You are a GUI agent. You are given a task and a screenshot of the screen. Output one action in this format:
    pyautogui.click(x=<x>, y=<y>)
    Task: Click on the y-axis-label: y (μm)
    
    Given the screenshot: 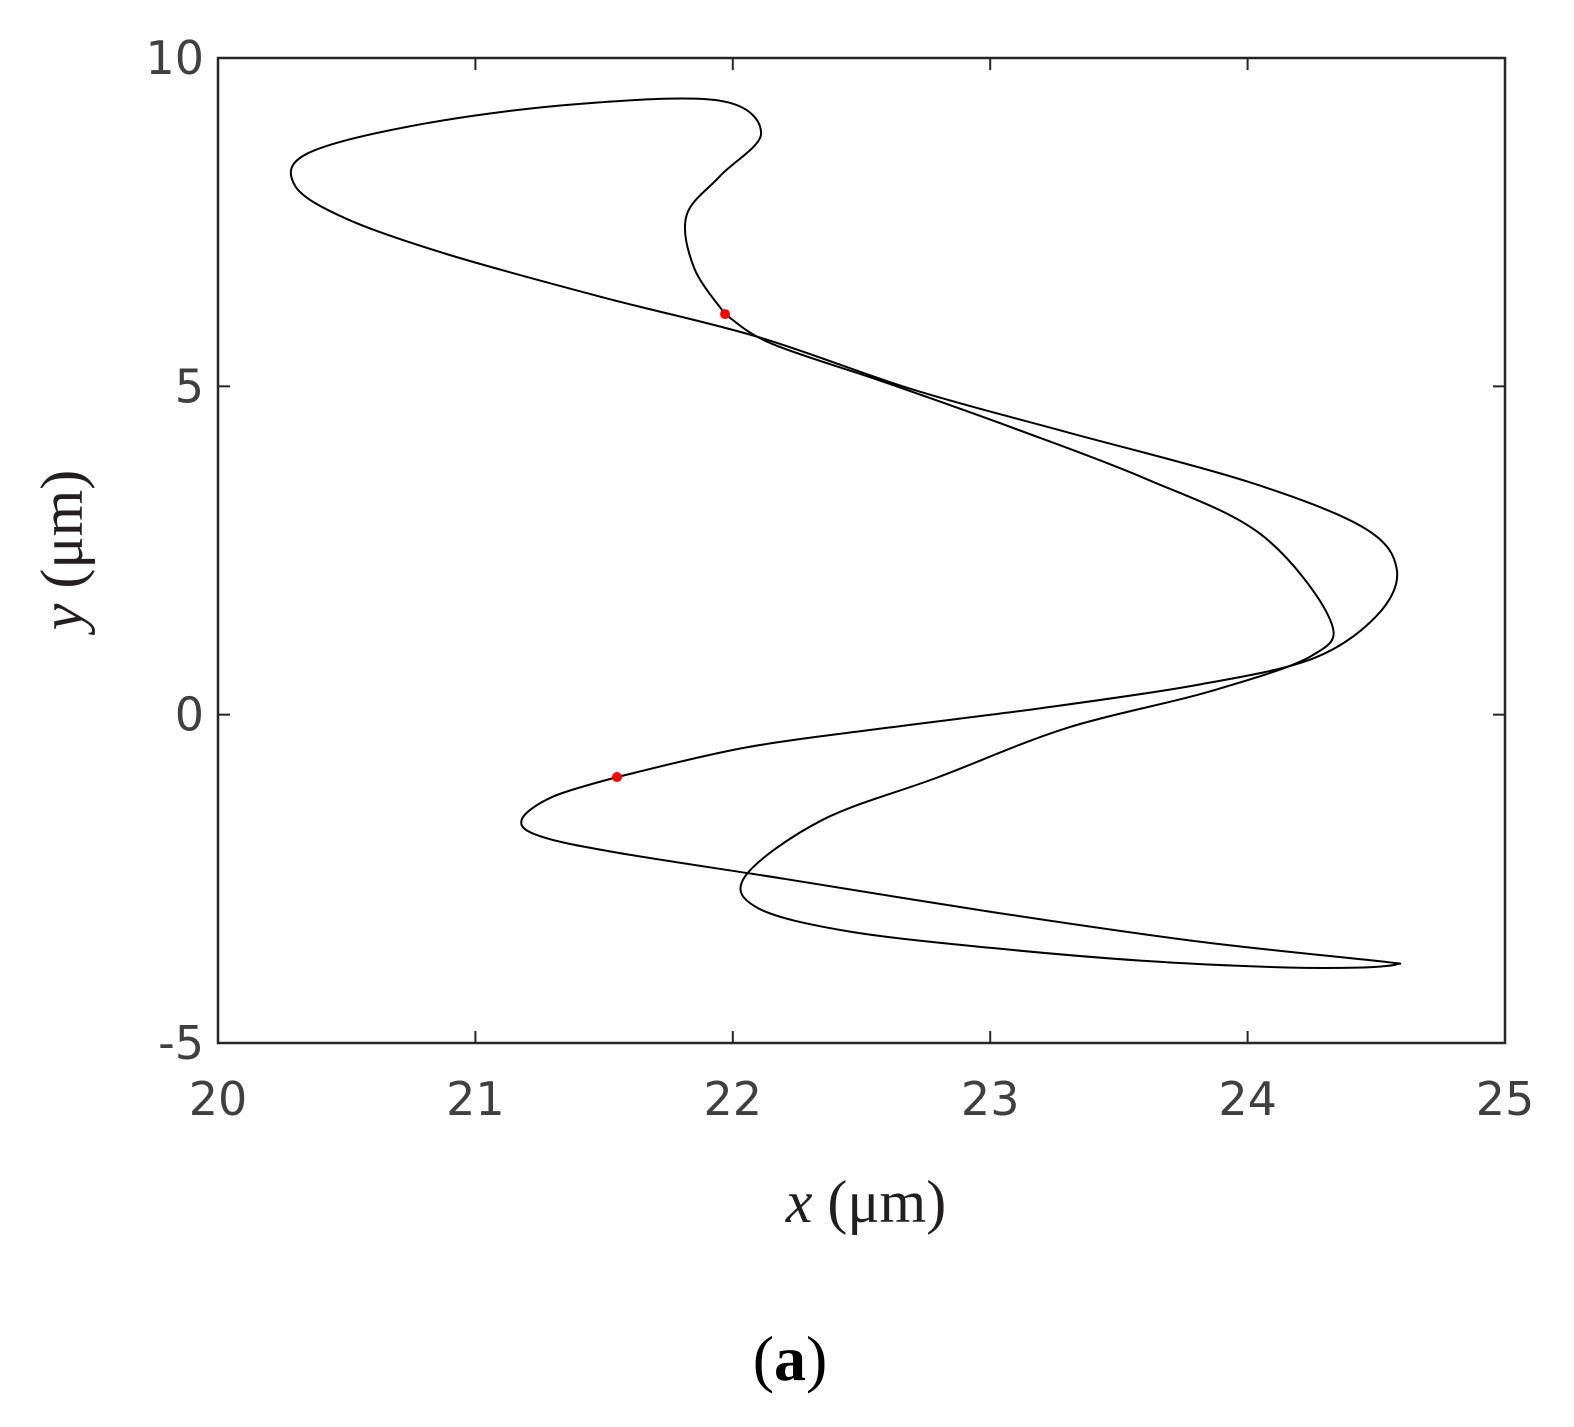 What is the action you would take?
    pyautogui.click(x=62, y=553)
    